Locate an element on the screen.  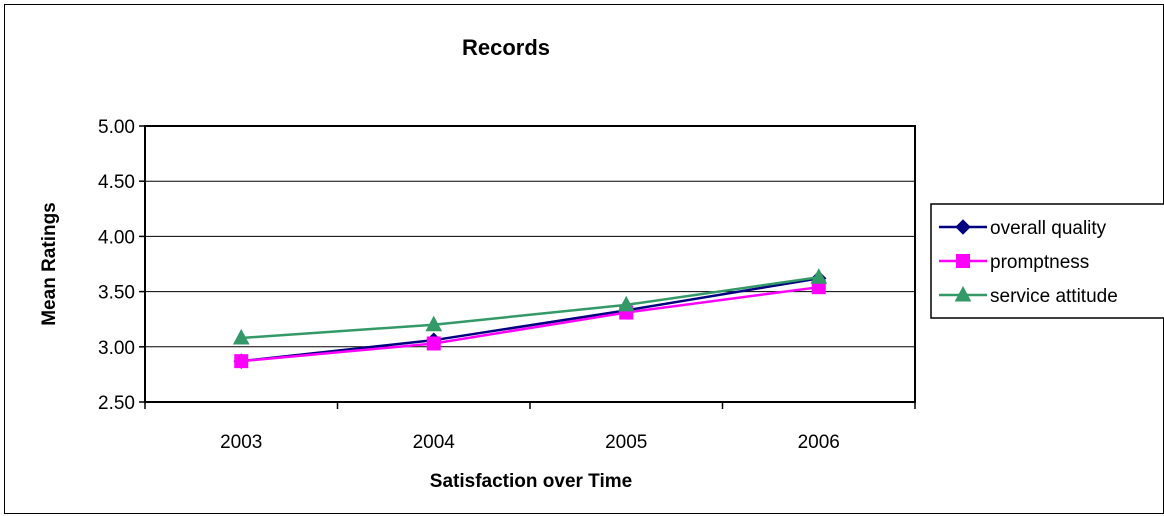
series-layer is located at coordinates (530, 318).